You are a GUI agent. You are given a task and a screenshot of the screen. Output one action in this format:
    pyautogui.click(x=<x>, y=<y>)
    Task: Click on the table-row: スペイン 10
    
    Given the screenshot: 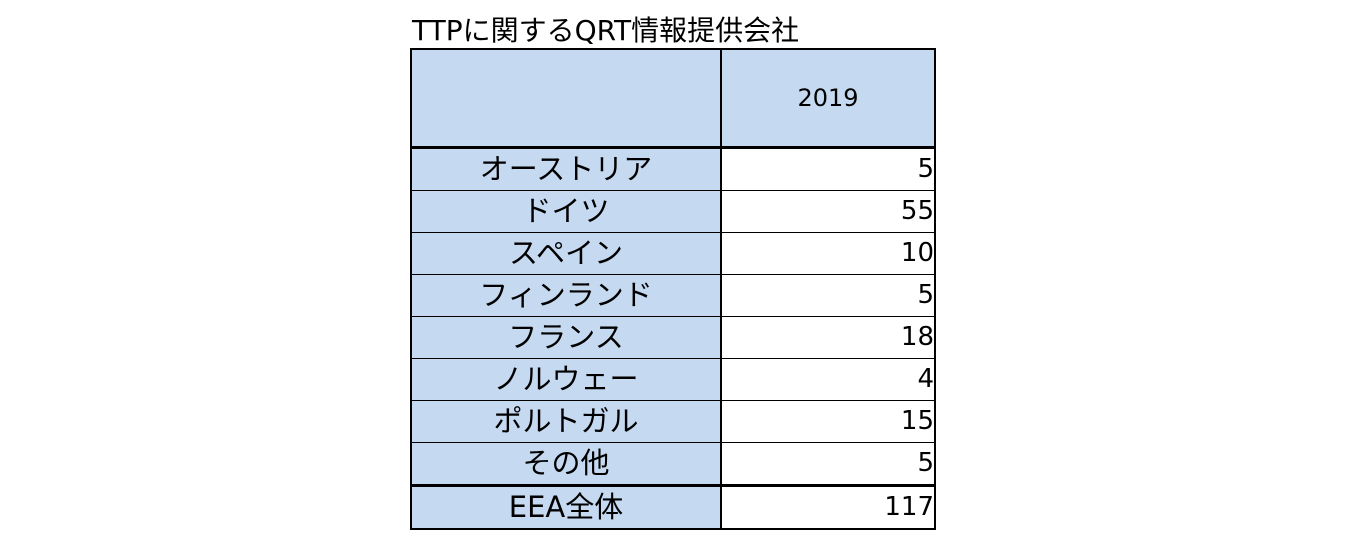 What is the action you would take?
    pyautogui.click(x=673, y=253)
    